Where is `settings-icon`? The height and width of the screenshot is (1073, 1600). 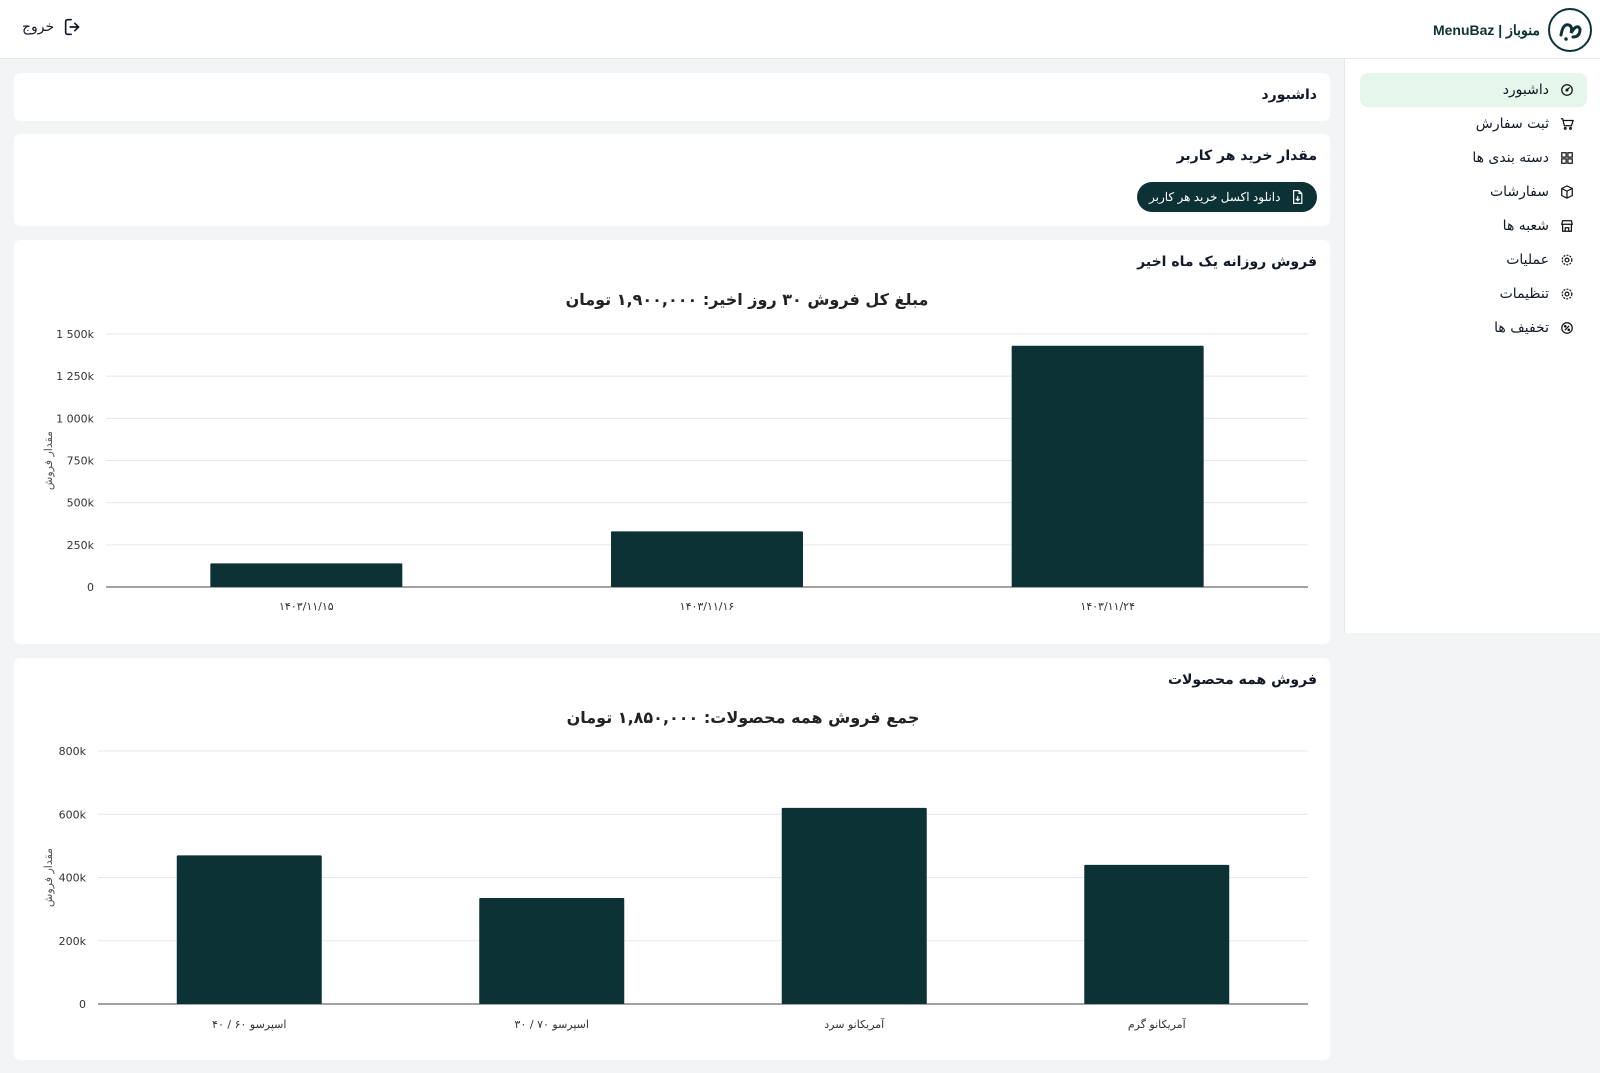 settings-icon is located at coordinates (1567, 294).